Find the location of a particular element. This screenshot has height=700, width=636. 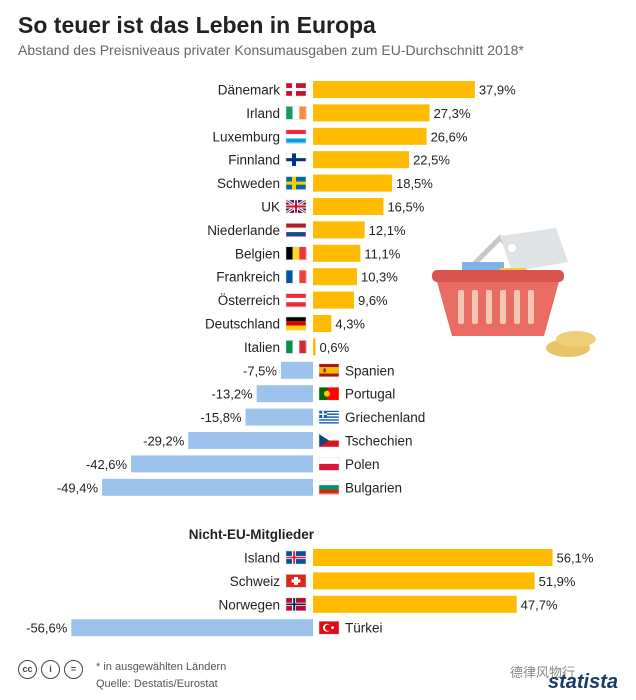

bar-row: Türkei -56,6% is located at coordinates (204, 628).